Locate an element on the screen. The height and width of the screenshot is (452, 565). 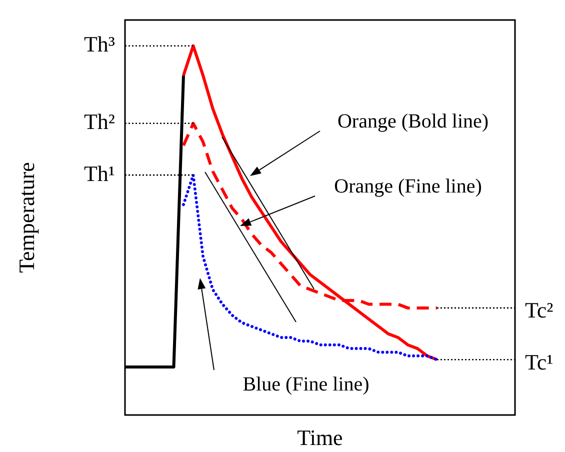
ref-line-label: Tc² is located at coordinates (539, 310).